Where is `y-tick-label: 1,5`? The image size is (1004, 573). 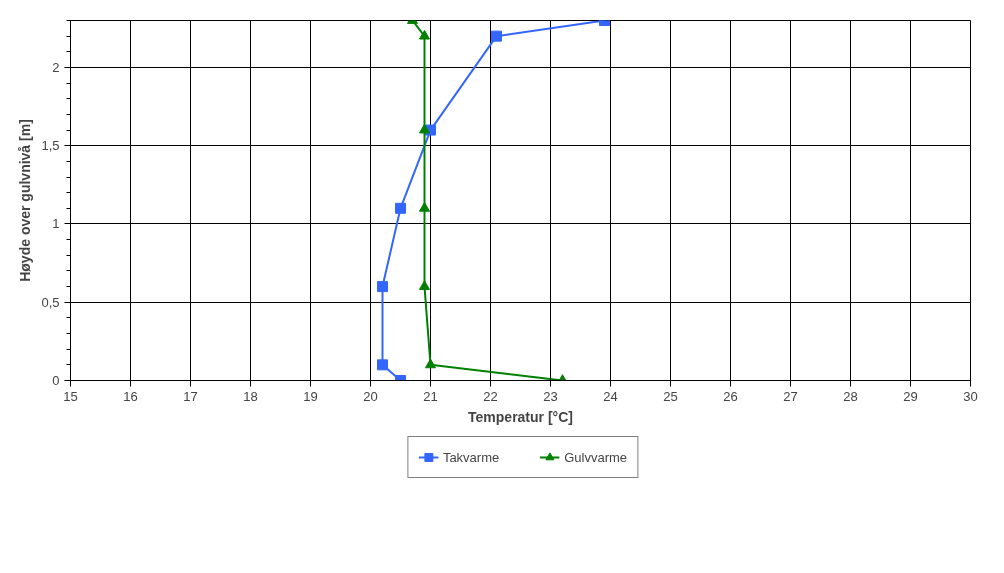 y-tick-label: 1,5 is located at coordinates (50, 146).